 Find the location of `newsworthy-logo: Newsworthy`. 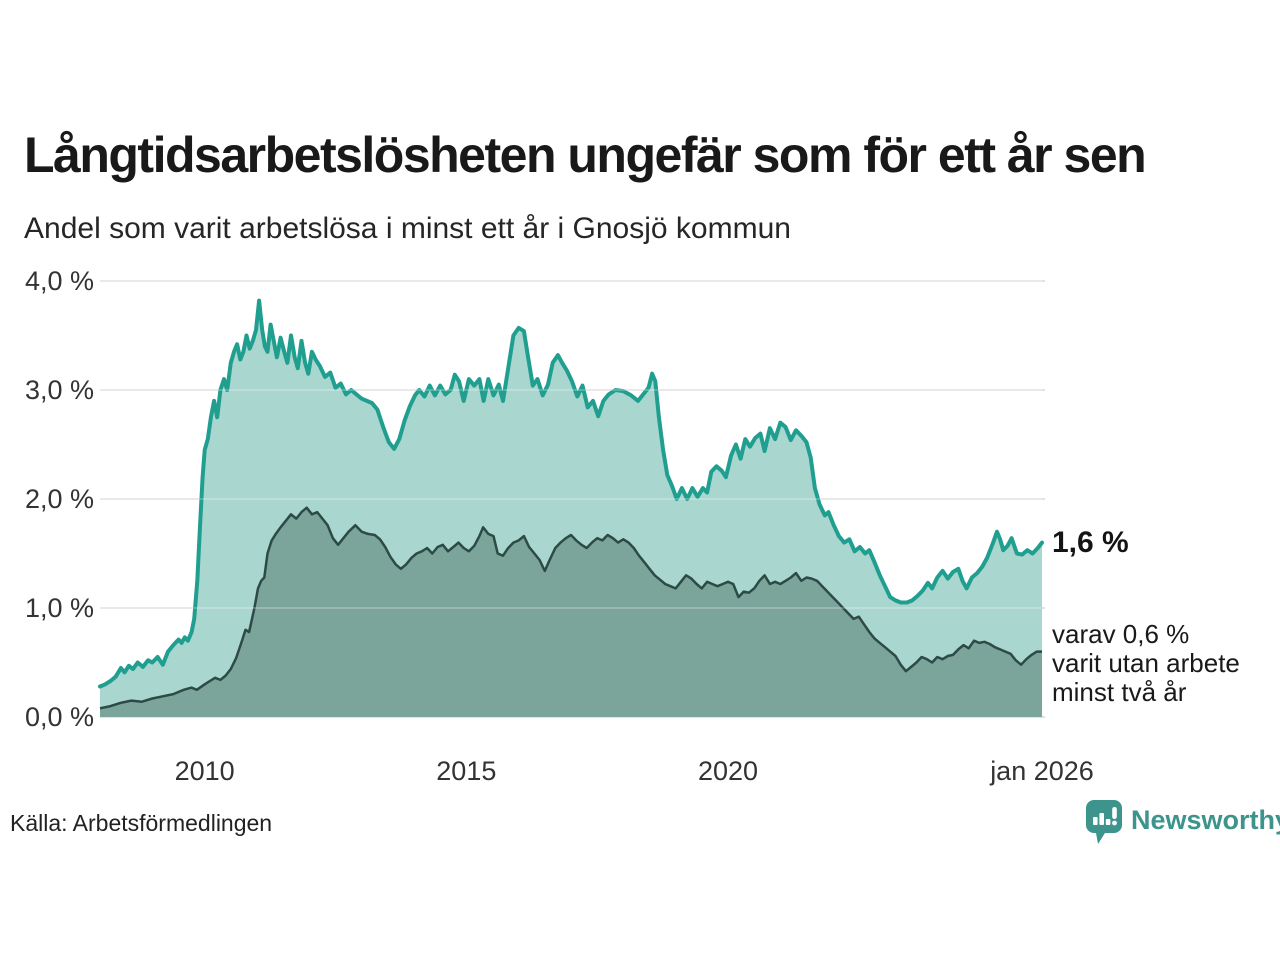

newsworthy-logo: Newsworthy is located at coordinates (1183, 823).